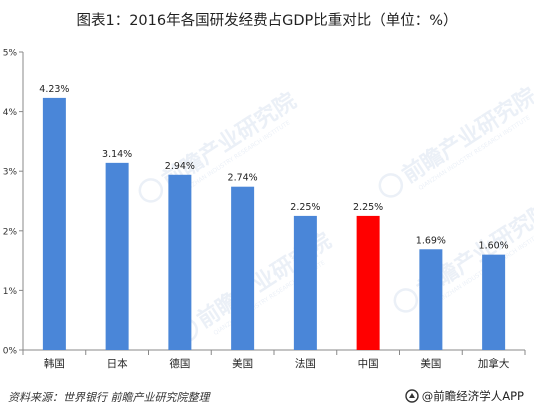  I want to click on chart-footer: 资料来源：世界银行 前瞻产业研究院整理 @前瞻经济学人APP, so click(267, 397).